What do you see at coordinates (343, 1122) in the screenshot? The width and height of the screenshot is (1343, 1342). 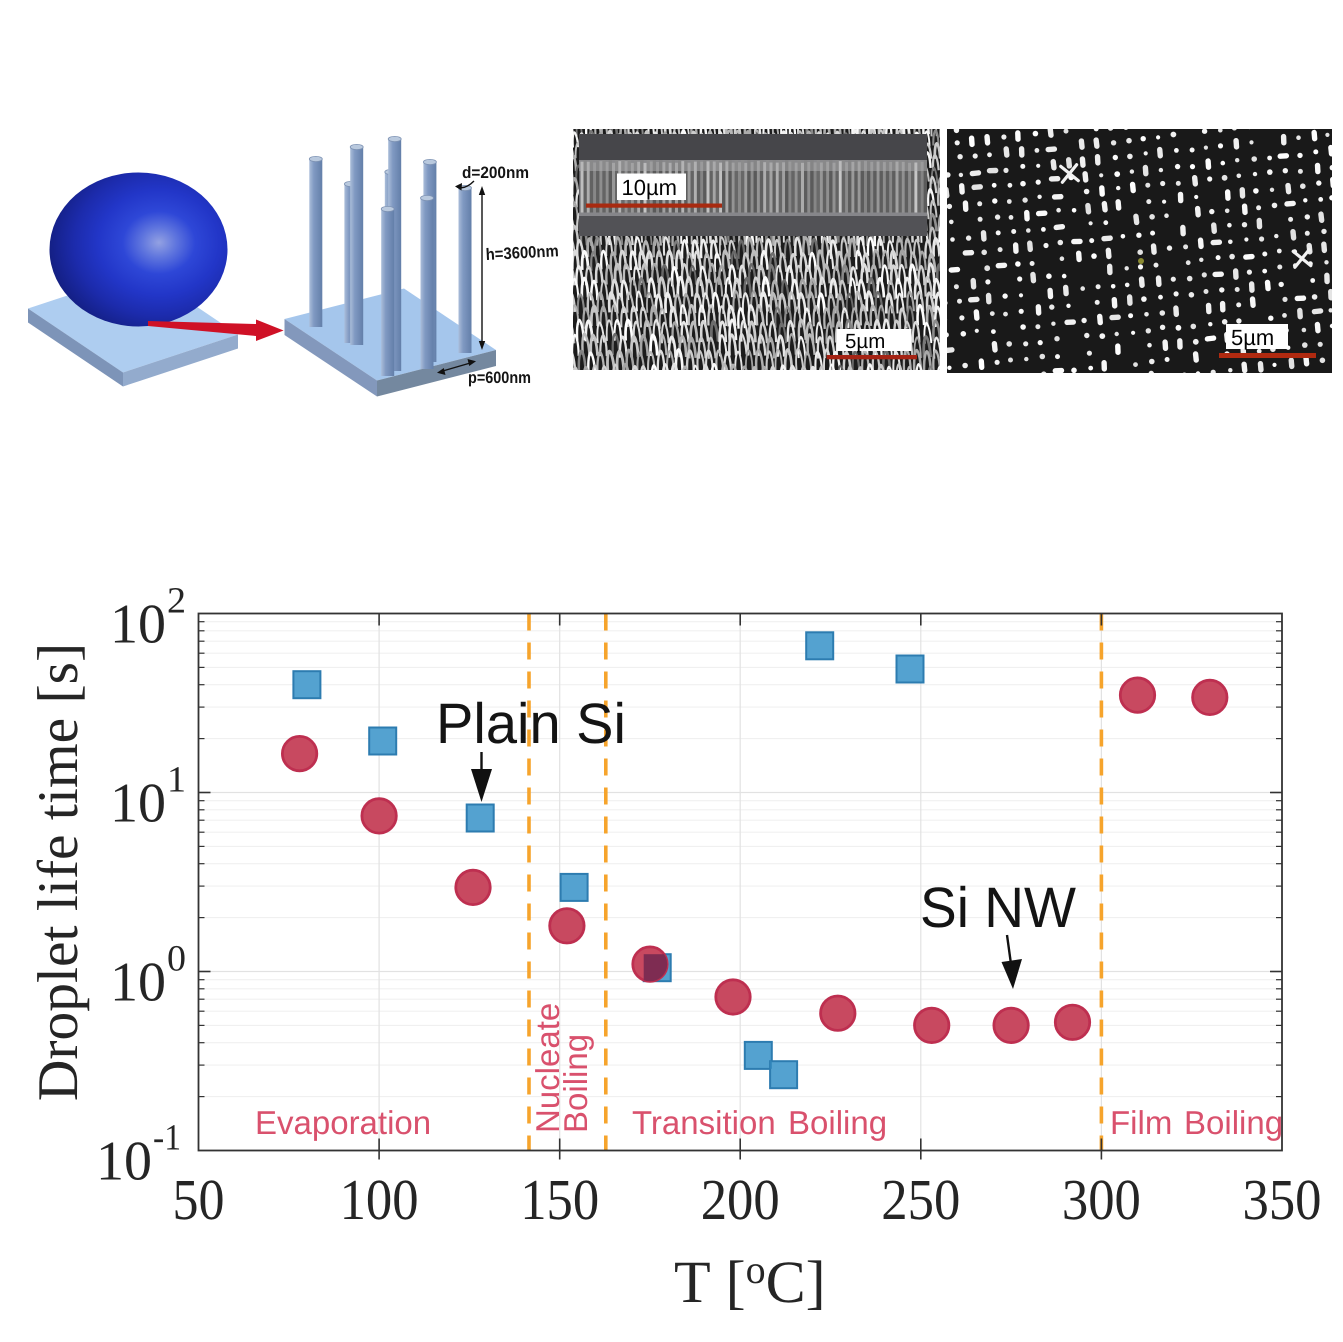 I see `svg-text: Evaporation` at bounding box center [343, 1122].